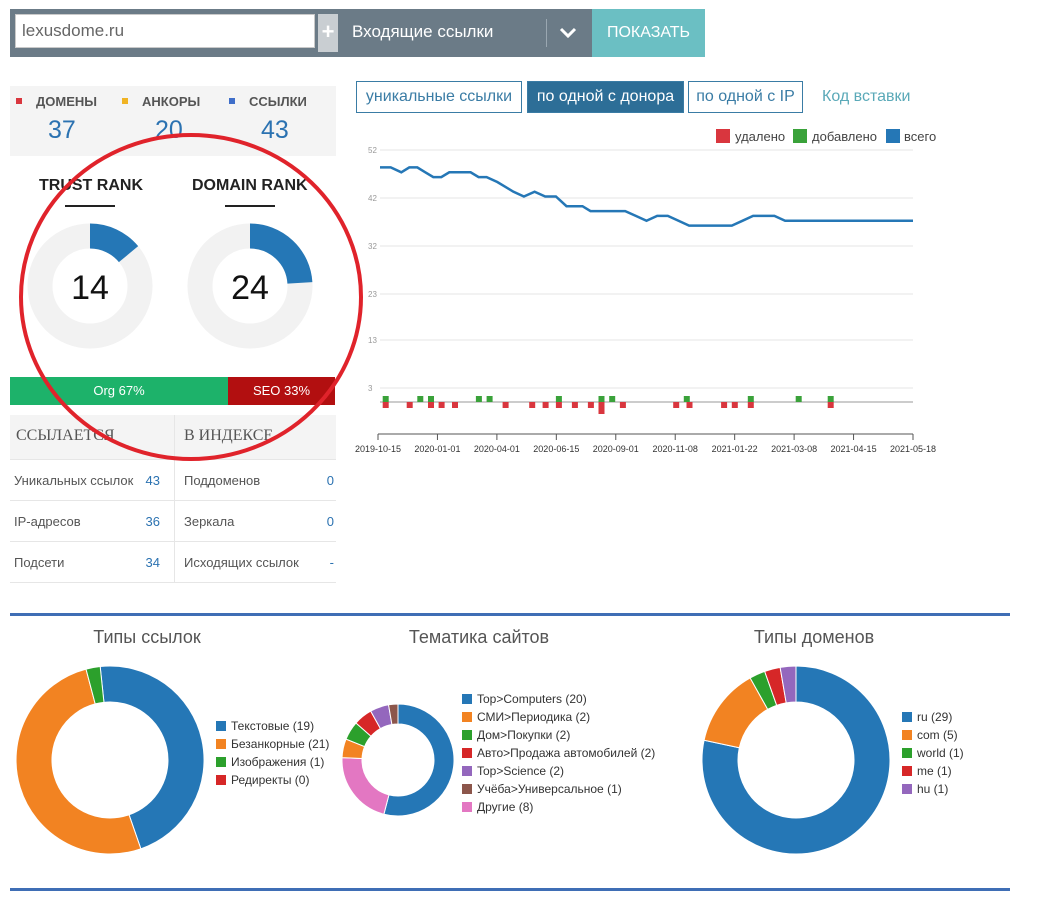 The width and height of the screenshot is (1061, 906). Describe the element at coordinates (372, 294) in the screenshot. I see `y-tick-label: 23` at that location.